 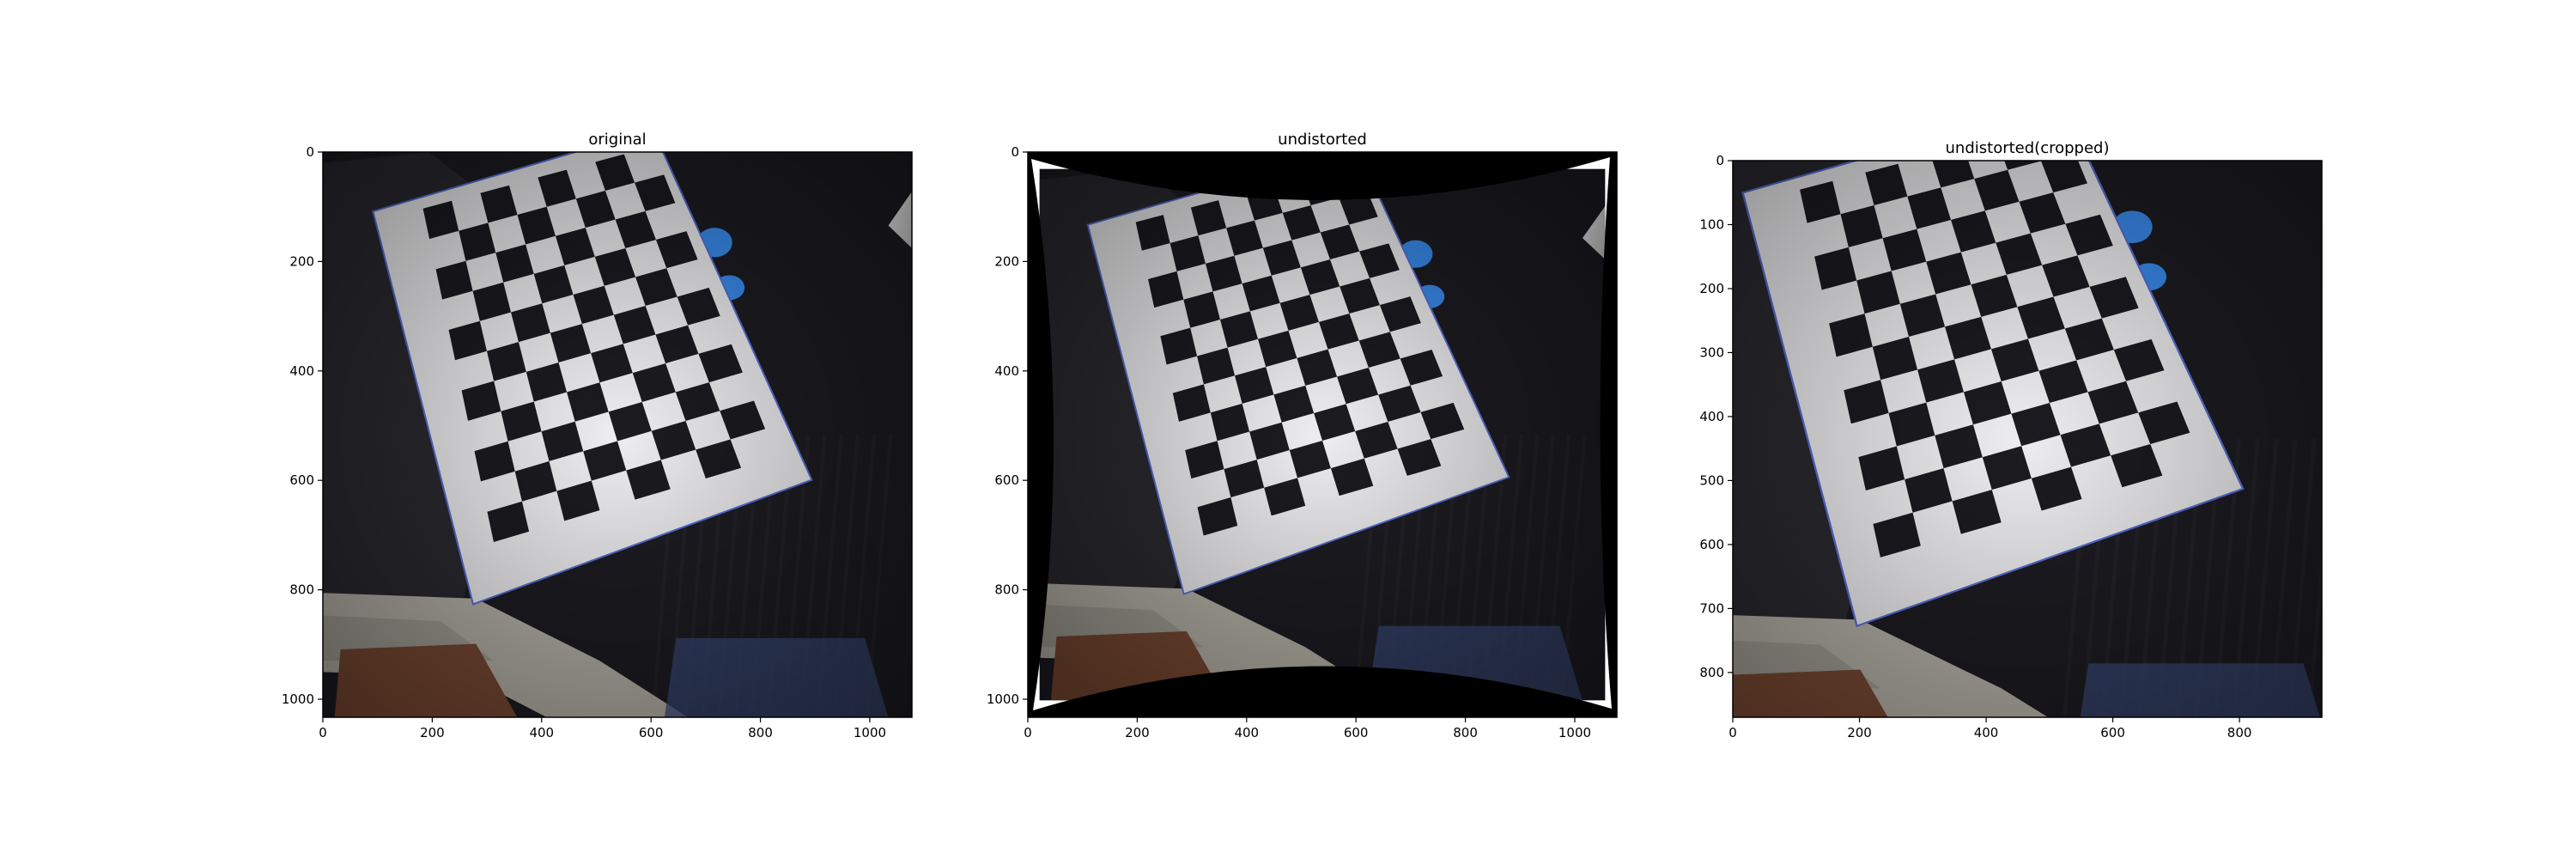 I want to click on panel-title: original, so click(x=617, y=140).